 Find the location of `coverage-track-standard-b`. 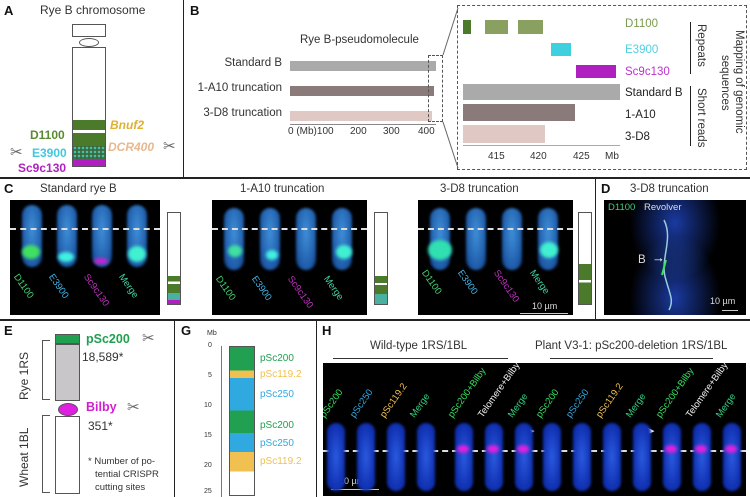

coverage-track-standard-b is located at coordinates (363, 66).